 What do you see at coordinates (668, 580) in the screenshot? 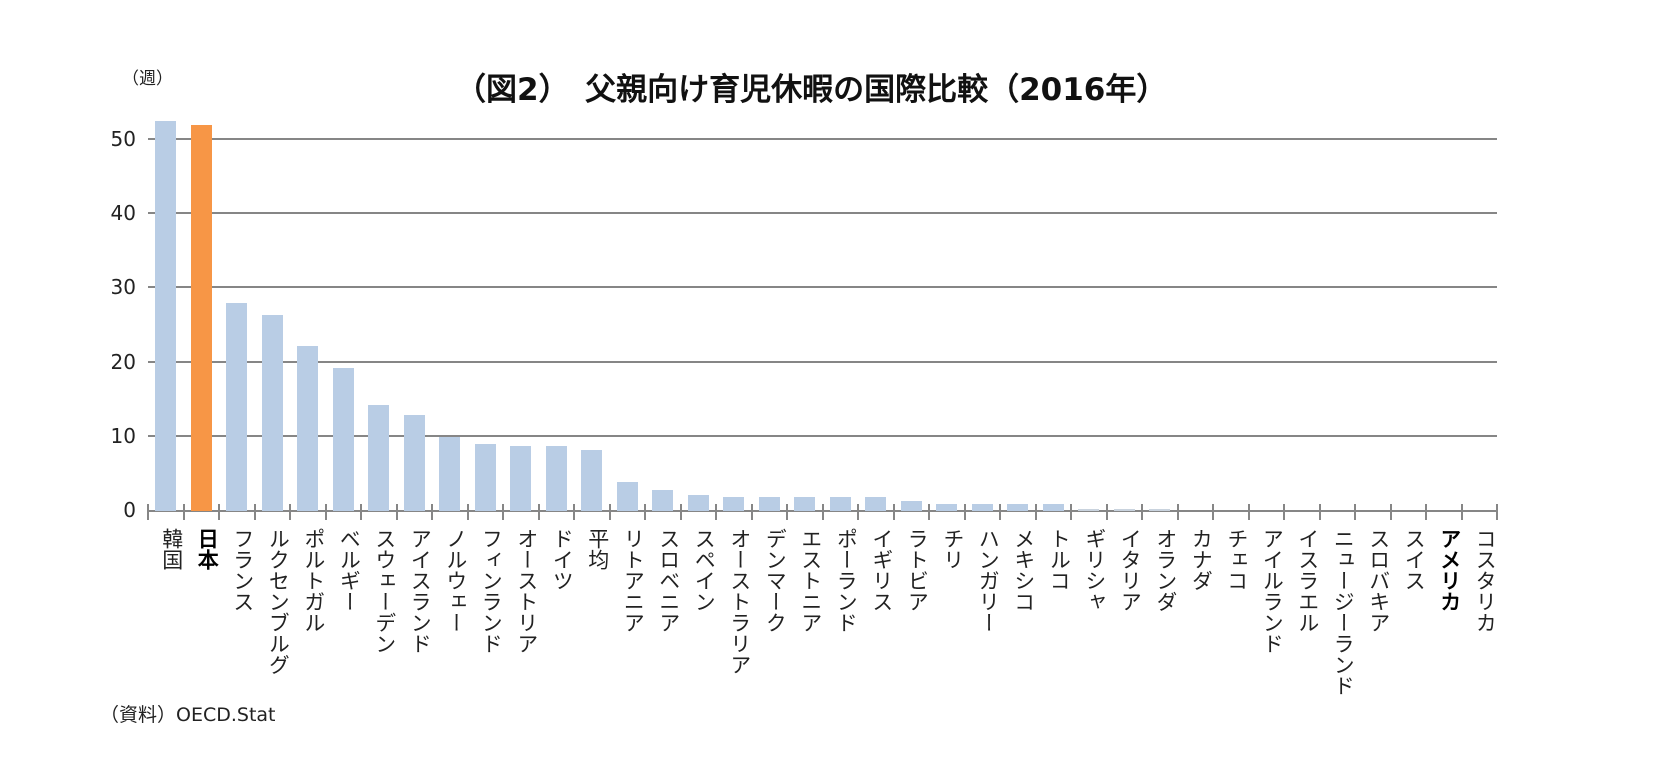
I see `x-tick-label: スロベニア` at bounding box center [668, 580].